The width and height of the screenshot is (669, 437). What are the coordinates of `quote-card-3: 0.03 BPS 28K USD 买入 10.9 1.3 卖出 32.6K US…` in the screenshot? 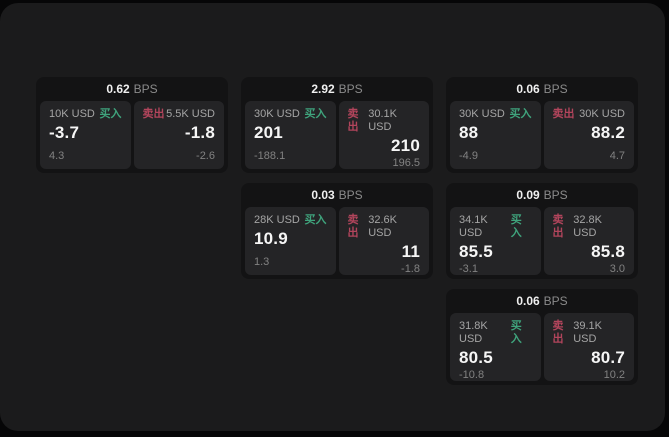 It's located at (337, 231).